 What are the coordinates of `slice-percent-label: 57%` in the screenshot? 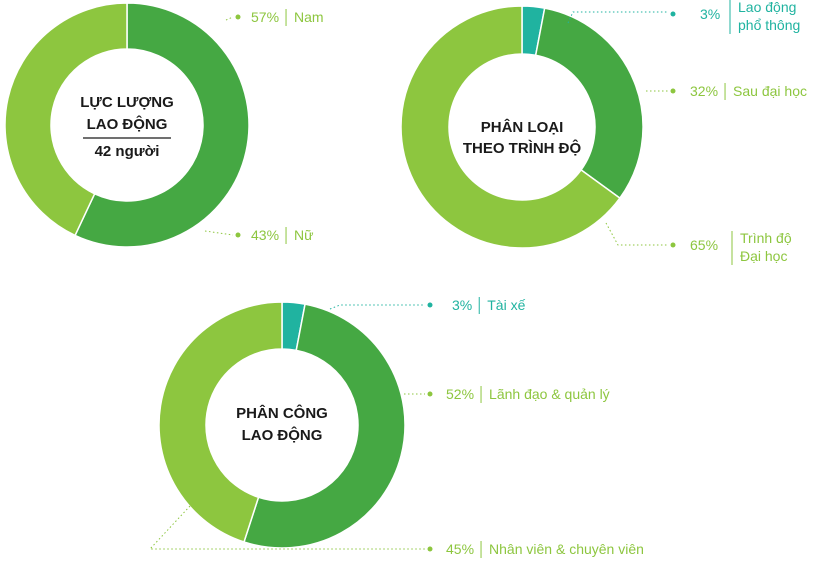 It's located at (265, 17).